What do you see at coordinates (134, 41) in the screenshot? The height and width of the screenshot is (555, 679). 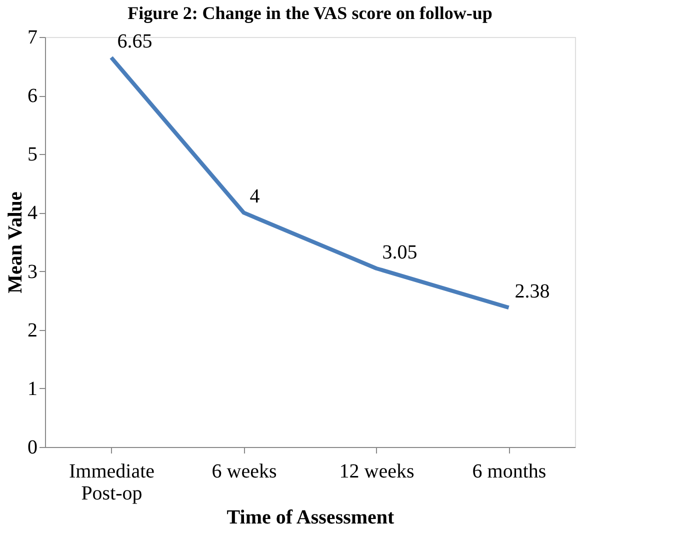 I see `data-label: 6.65` at bounding box center [134, 41].